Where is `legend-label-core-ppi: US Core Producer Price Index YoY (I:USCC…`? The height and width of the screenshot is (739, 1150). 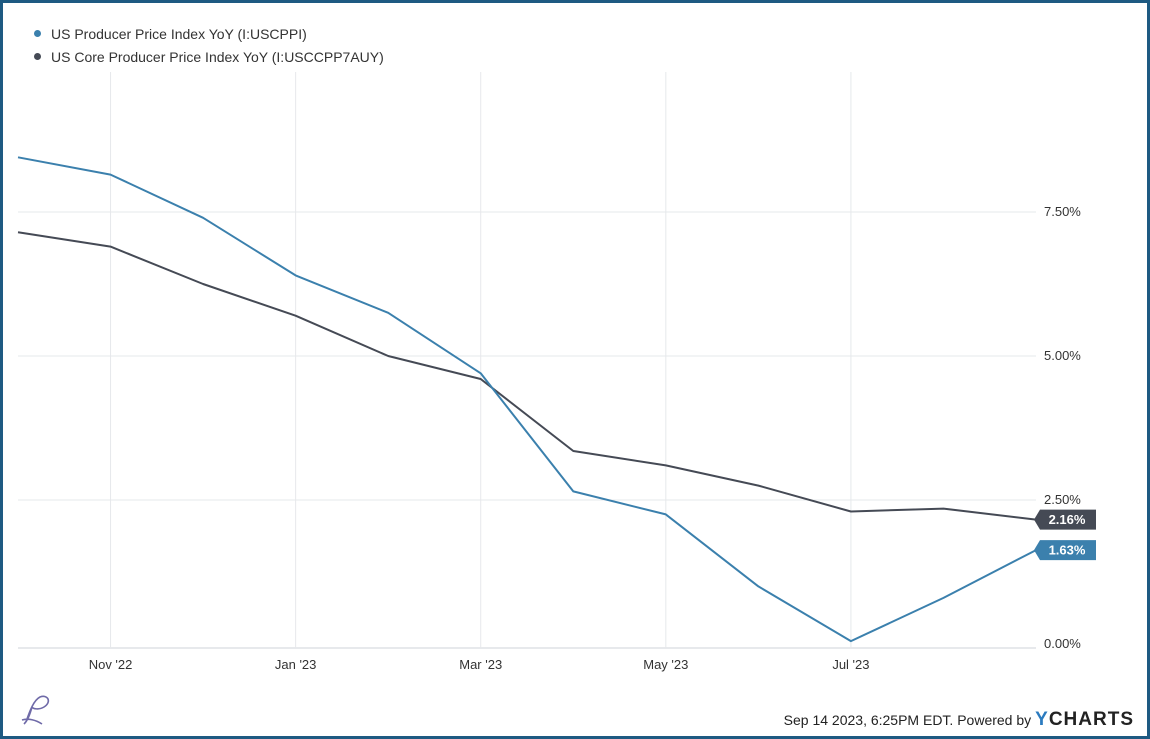 legend-label-core-ppi: US Core Producer Price Index YoY (I:USCC… is located at coordinates (217, 56).